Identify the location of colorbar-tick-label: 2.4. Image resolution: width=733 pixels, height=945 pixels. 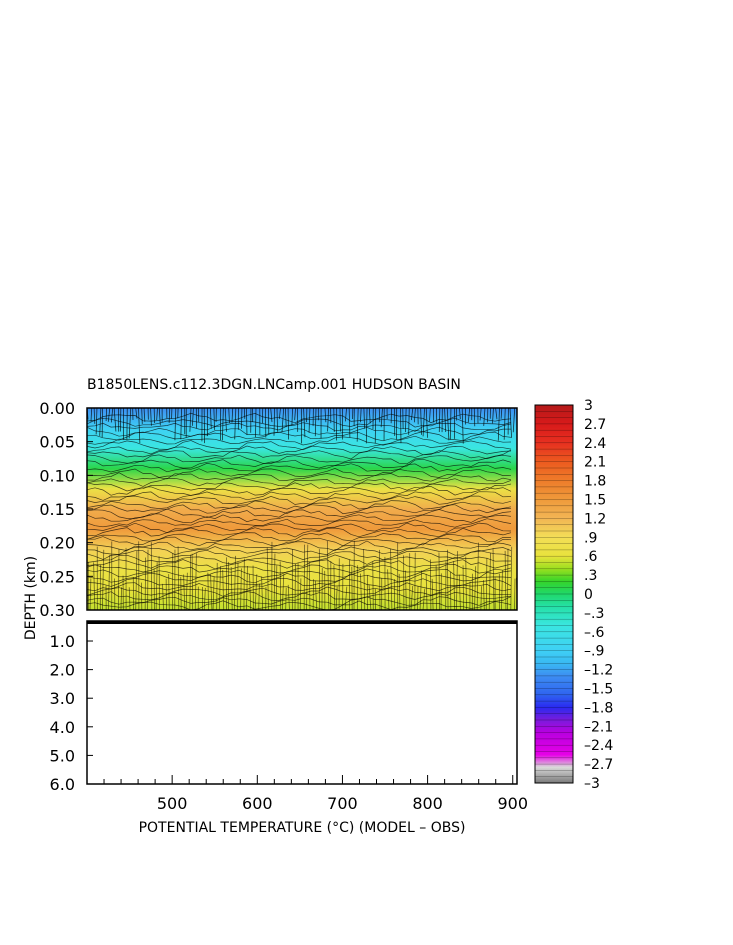
(595, 444).